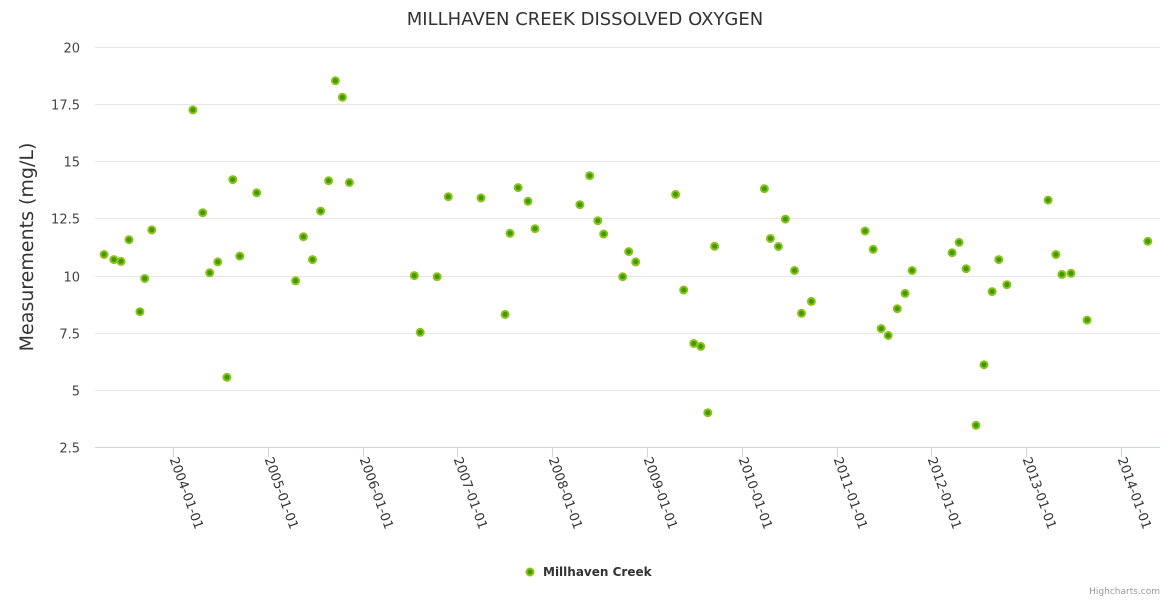 Image resolution: width=1170 pixels, height=604 pixels. Describe the element at coordinates (186, 493) in the screenshot. I see `x-tick-label: 2004-01-01` at that location.